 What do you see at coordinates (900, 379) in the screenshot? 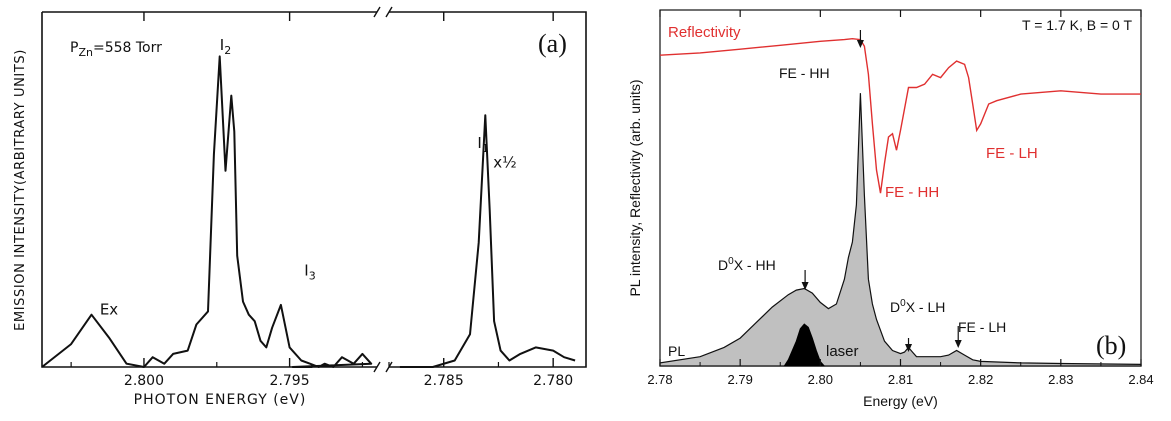
I see `panel-b-x-tick-label: 2.81` at bounding box center [900, 379].